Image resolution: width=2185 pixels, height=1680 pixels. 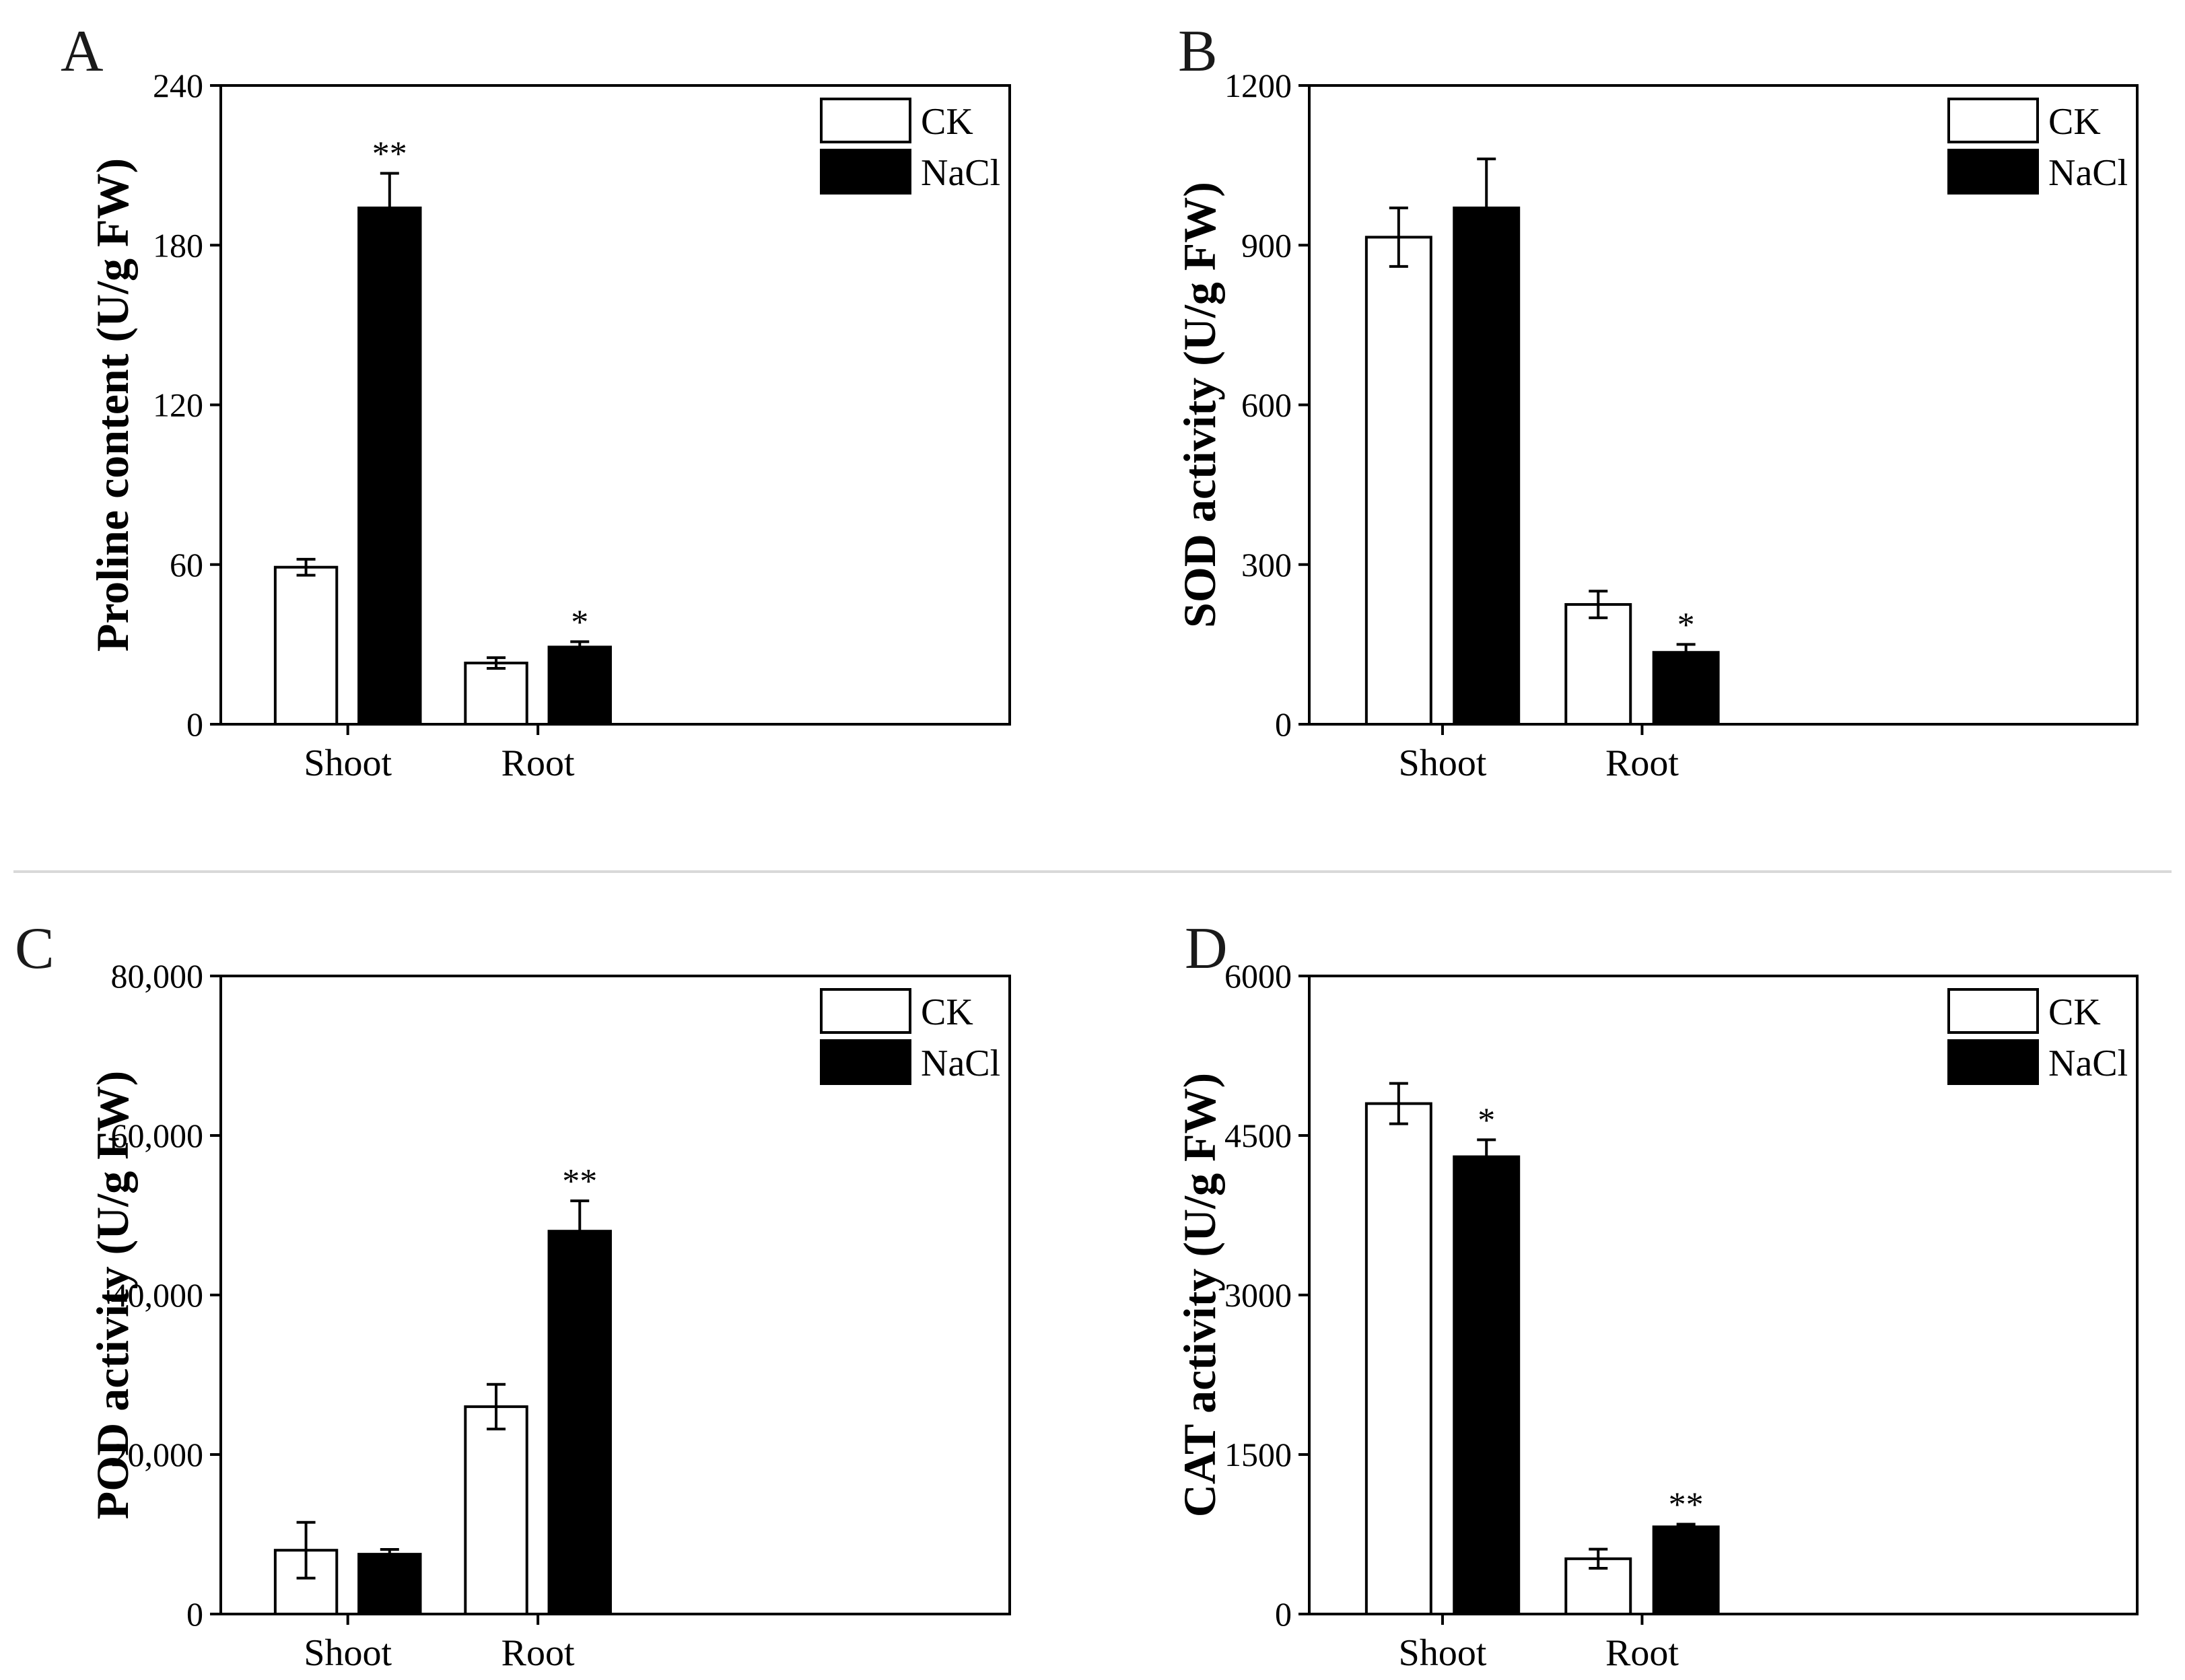 What do you see at coordinates (1267, 565) in the screenshot?
I see `y-tick-label: 300` at bounding box center [1267, 565].